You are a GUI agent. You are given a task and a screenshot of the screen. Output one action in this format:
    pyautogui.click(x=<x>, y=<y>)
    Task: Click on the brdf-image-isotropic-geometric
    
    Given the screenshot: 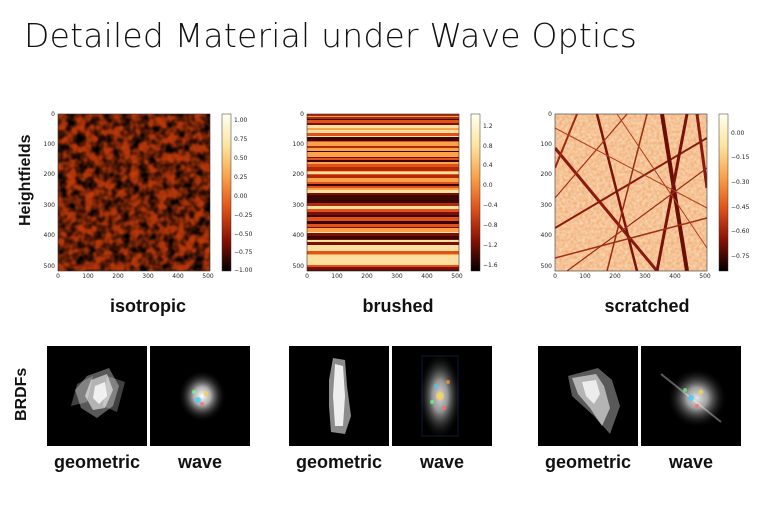 What is the action you would take?
    pyautogui.click(x=97, y=396)
    